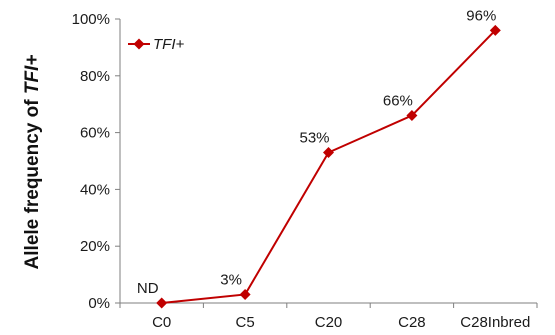 The width and height of the screenshot is (555, 335). Describe the element at coordinates (139, 44) in the screenshot. I see `legend-marker` at that location.